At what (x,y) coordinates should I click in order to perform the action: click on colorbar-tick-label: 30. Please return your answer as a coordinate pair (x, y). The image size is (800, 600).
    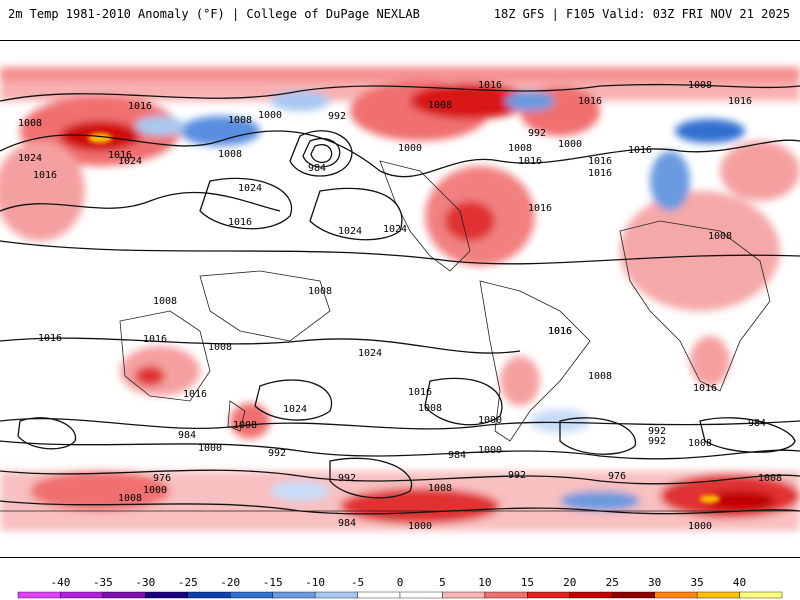
    Looking at the image, I should click on (654, 582).